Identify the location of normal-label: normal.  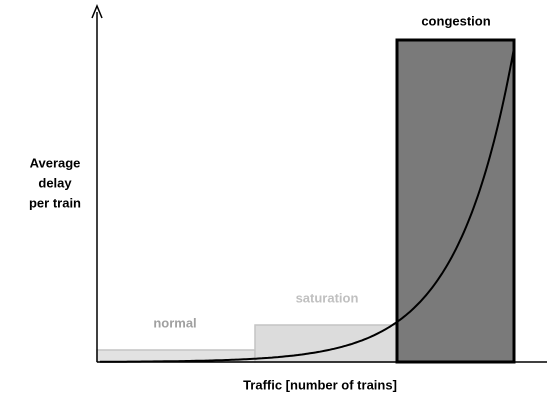
(174, 322).